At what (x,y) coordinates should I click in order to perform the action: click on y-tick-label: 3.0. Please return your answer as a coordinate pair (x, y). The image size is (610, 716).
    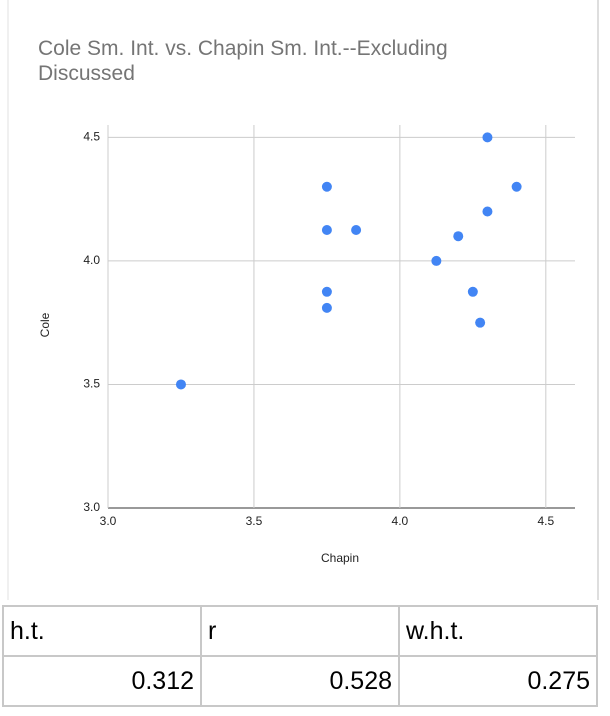
    Looking at the image, I should click on (91, 507).